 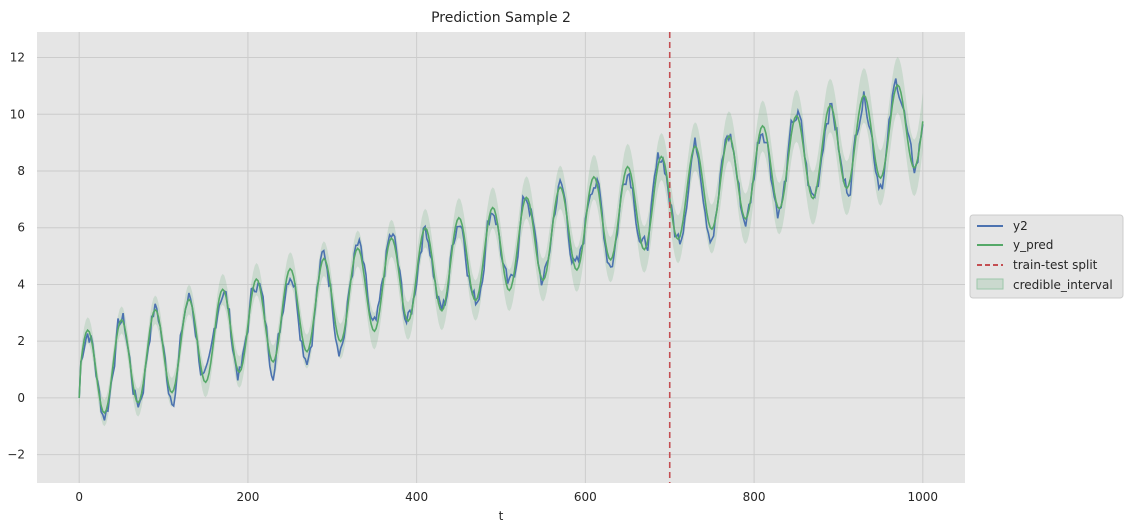 I want to click on x-tick-label: 800, so click(x=754, y=497).